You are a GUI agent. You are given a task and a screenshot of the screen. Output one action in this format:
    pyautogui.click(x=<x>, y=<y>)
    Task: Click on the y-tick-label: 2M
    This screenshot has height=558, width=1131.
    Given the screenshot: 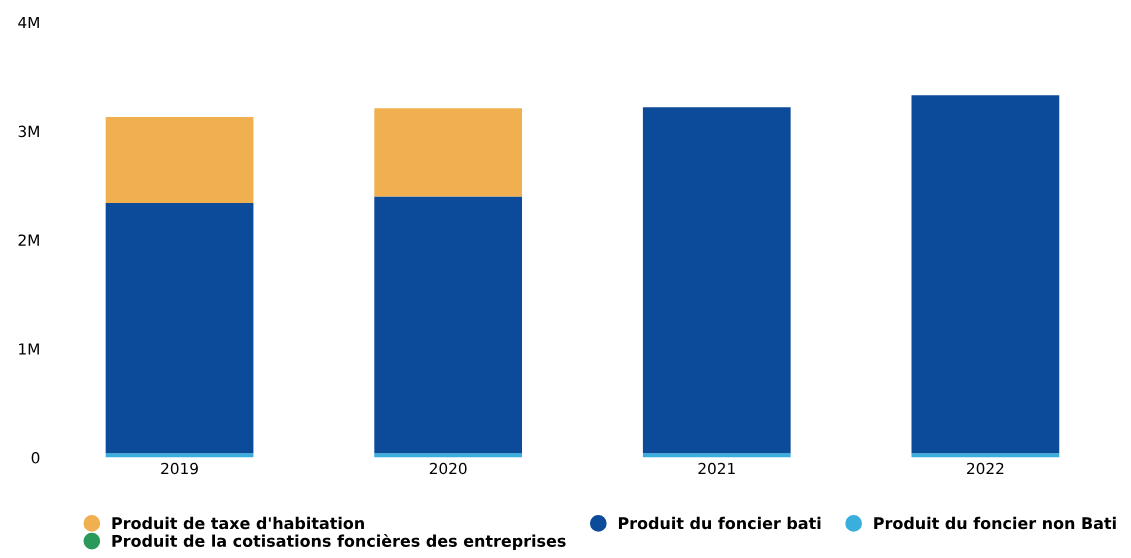 What is the action you would take?
    pyautogui.click(x=28, y=240)
    